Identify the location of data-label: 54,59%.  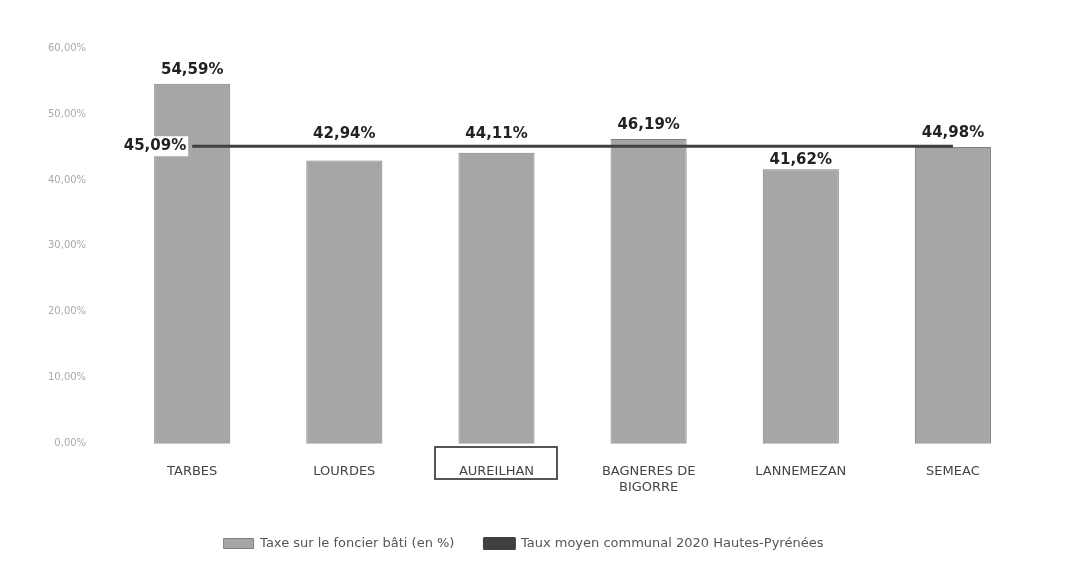
(192, 69).